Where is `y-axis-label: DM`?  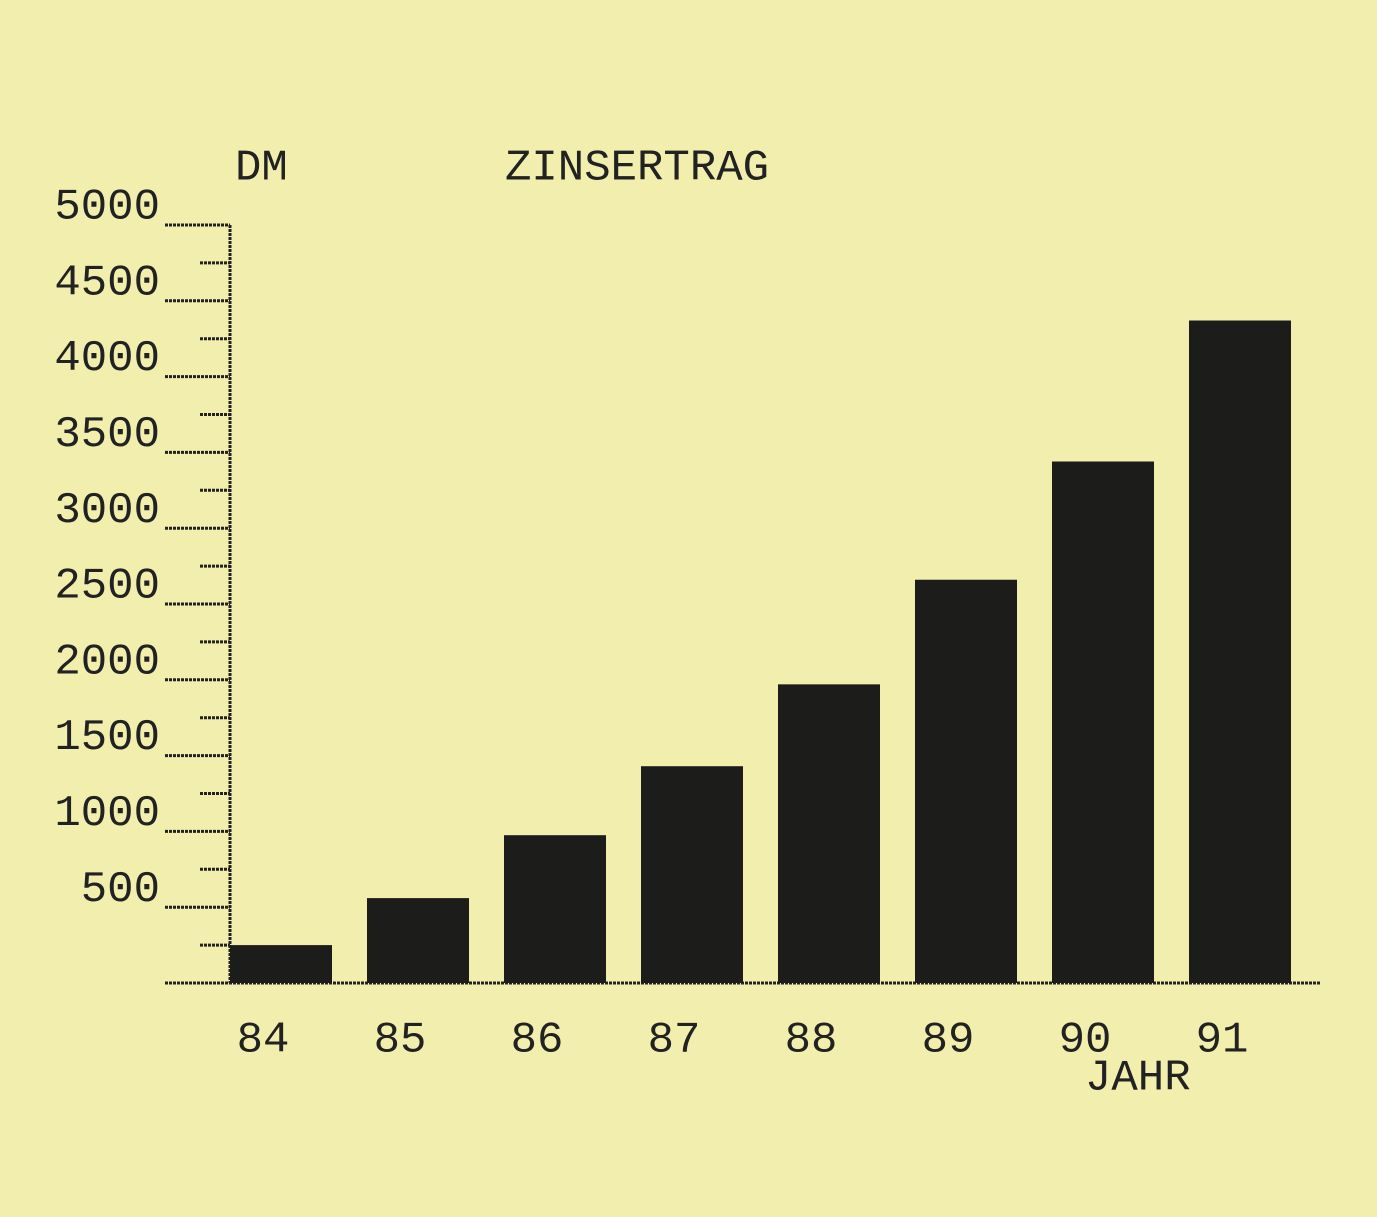 y-axis-label: DM is located at coordinates (261, 169).